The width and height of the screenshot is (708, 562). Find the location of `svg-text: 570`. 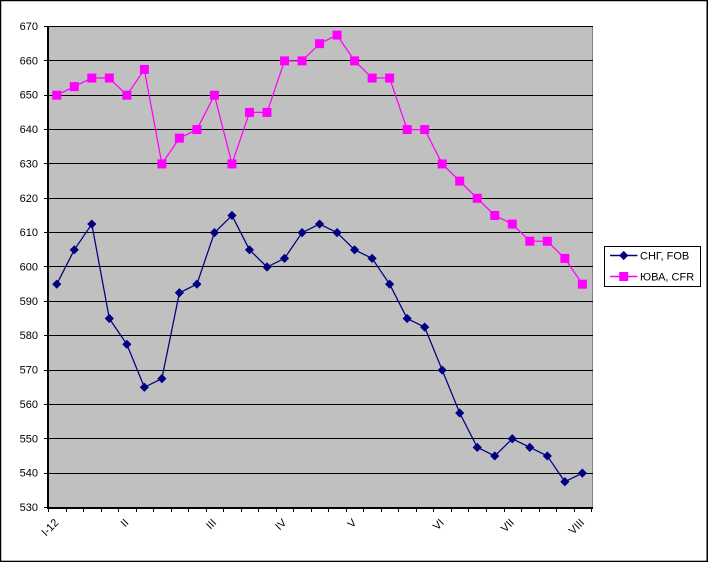

svg-text: 570 is located at coordinates (29, 371).